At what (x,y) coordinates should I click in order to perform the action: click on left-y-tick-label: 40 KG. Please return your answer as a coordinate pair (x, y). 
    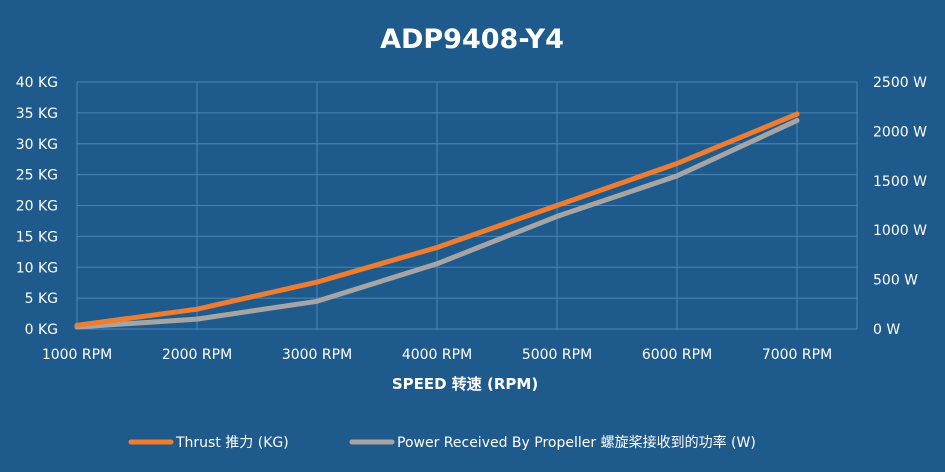
    Looking at the image, I should click on (37, 83).